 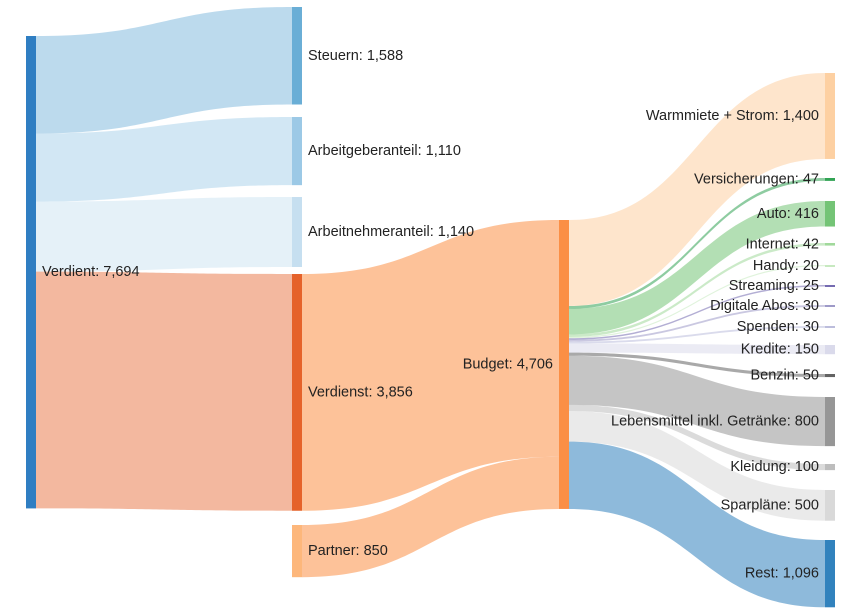 I want to click on node-handy, so click(x=830, y=266).